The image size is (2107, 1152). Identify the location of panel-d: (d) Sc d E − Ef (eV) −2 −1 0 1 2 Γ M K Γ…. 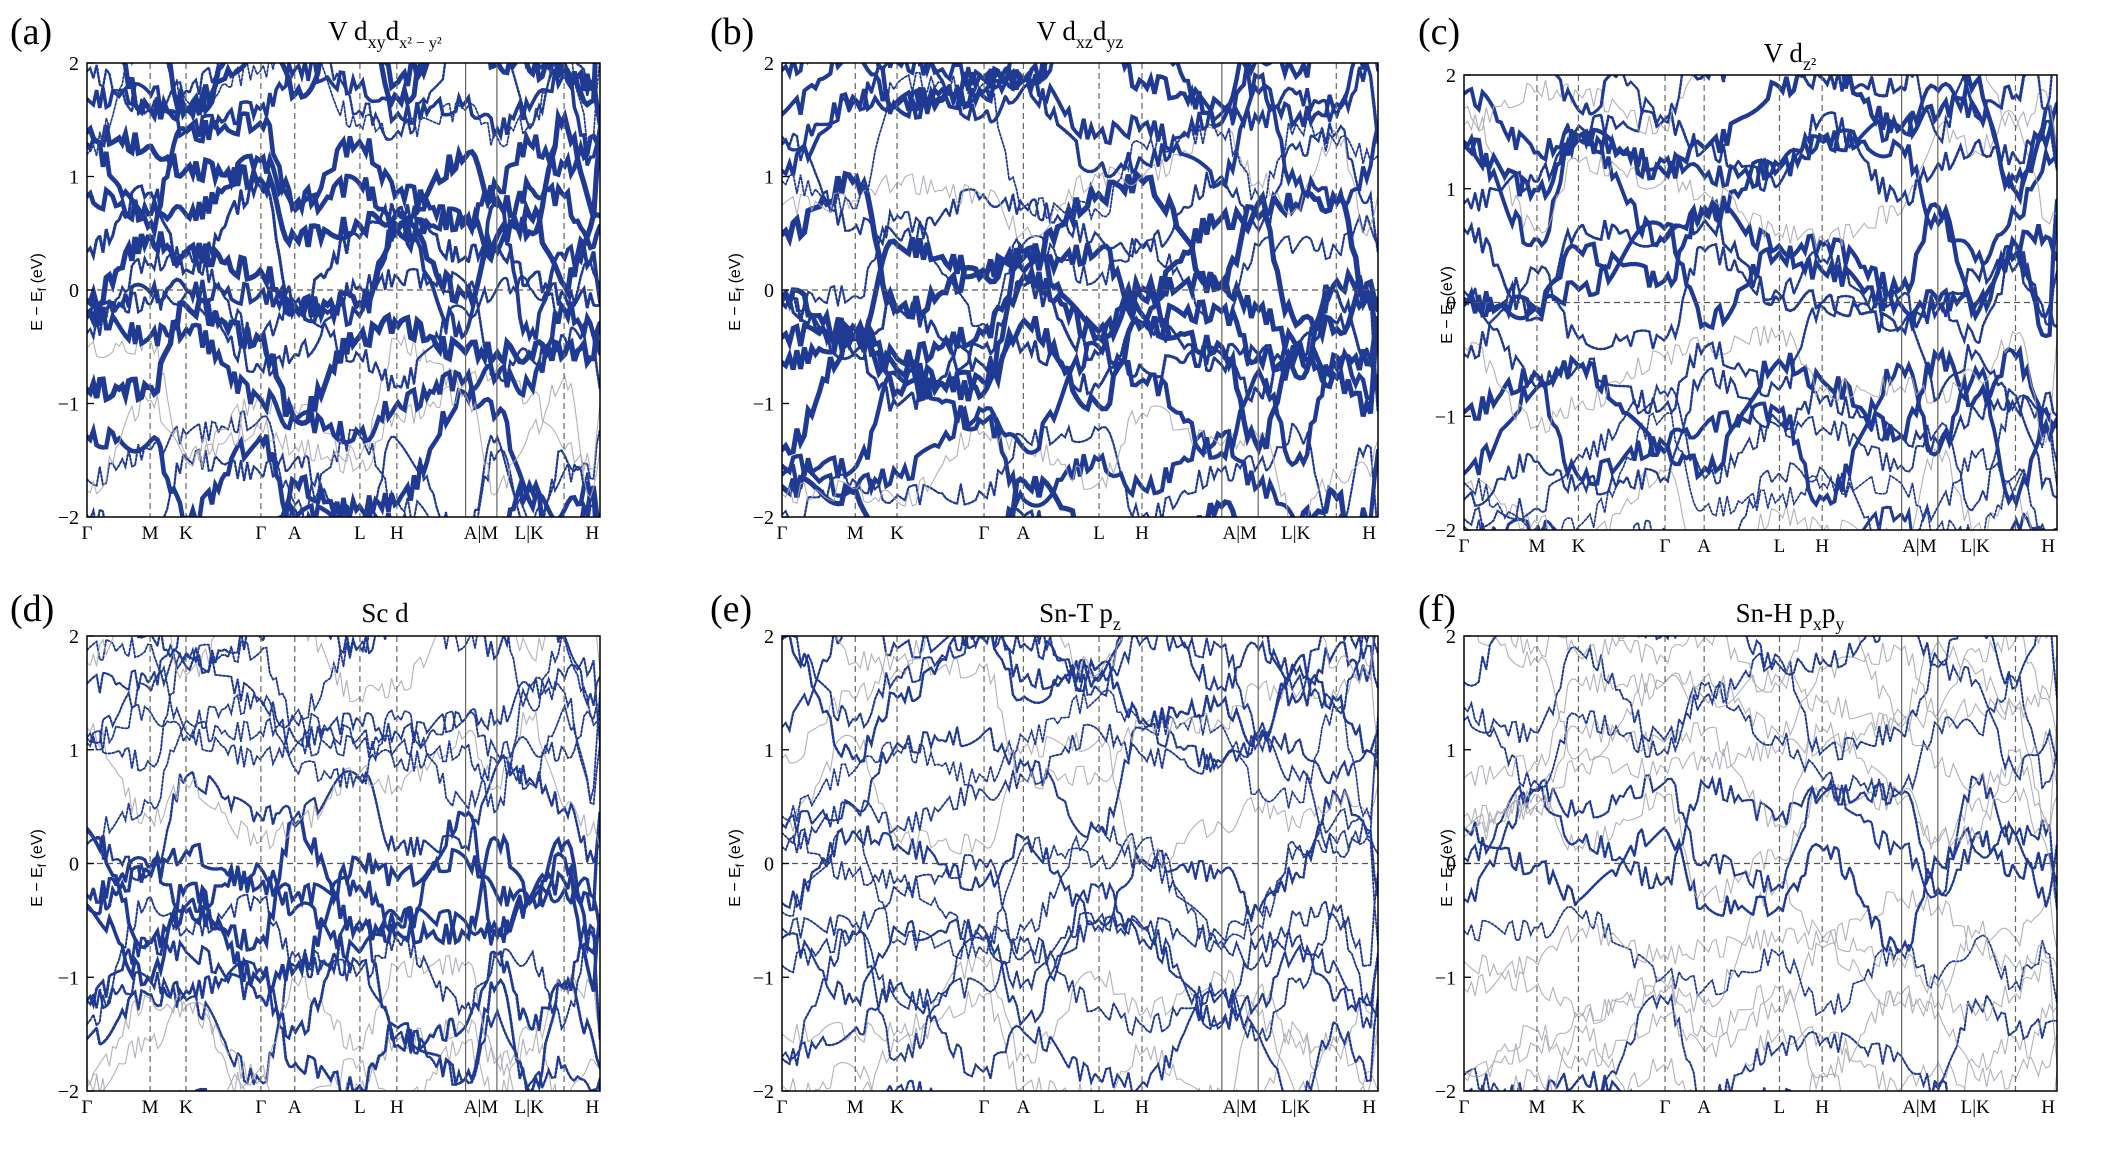
(305, 853).